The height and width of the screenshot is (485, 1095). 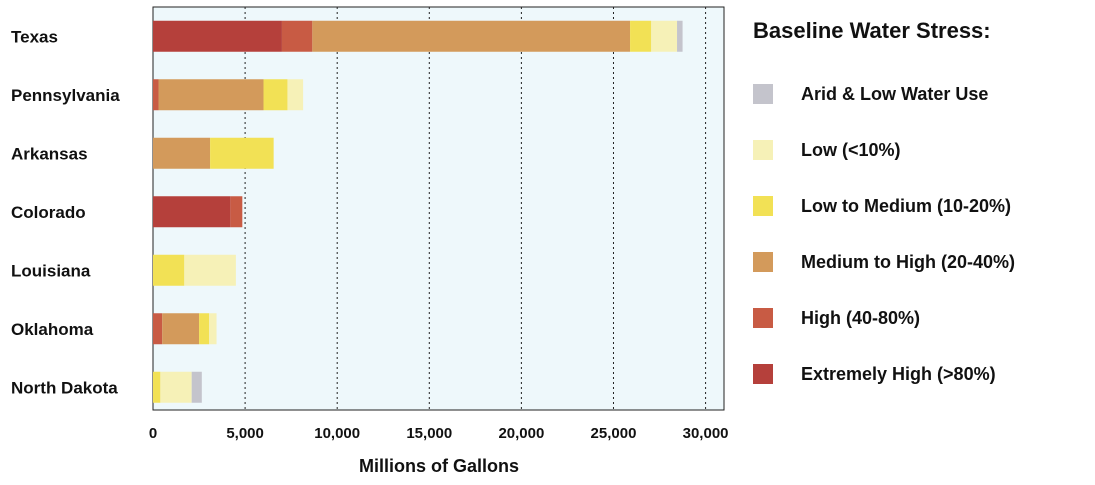 What do you see at coordinates (861, 317) in the screenshot?
I see `legend-label: High (40-80%)` at bounding box center [861, 317].